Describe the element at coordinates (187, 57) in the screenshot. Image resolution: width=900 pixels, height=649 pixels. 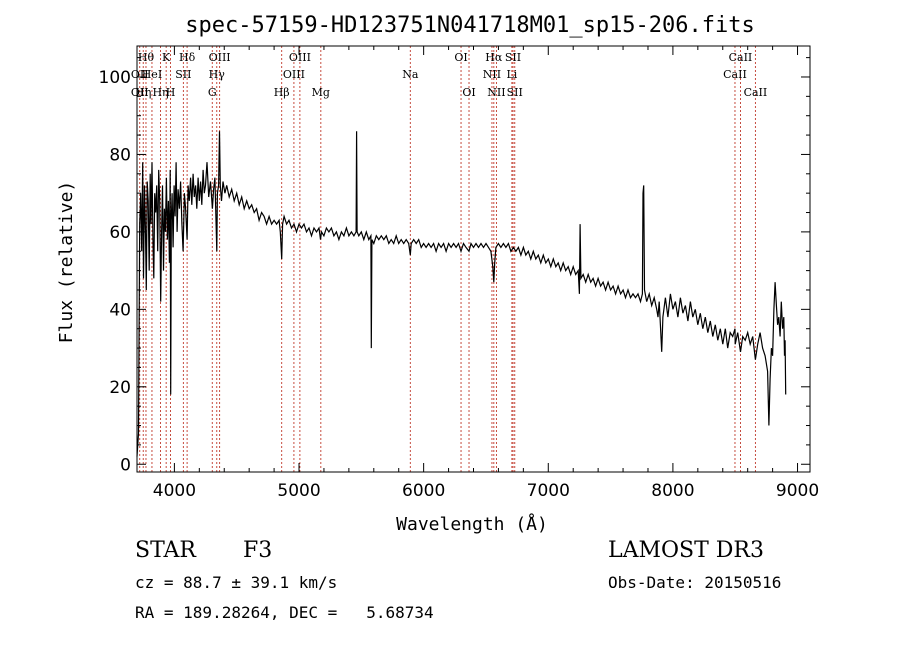
I see `line-label: Hδ` at that location.